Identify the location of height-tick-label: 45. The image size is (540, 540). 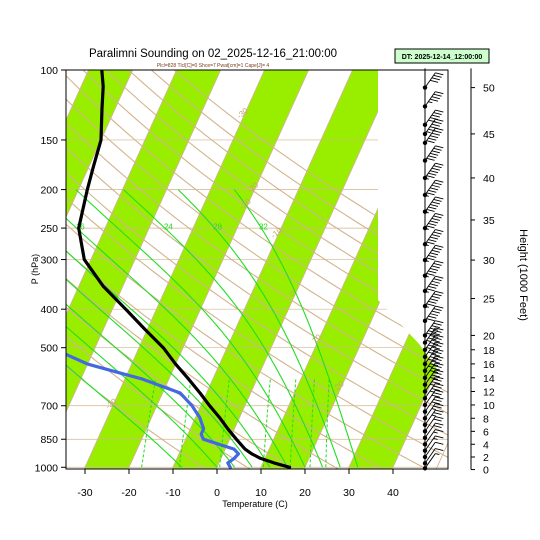
(489, 135).